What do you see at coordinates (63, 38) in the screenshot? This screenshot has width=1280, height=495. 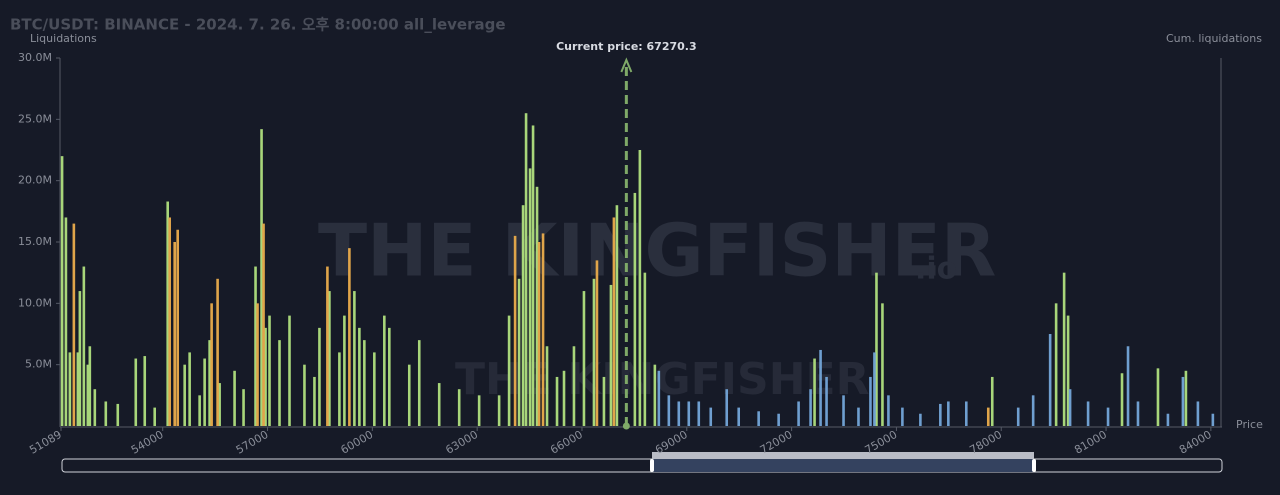 I see `y-axis-label: Liquidations` at bounding box center [63, 38].